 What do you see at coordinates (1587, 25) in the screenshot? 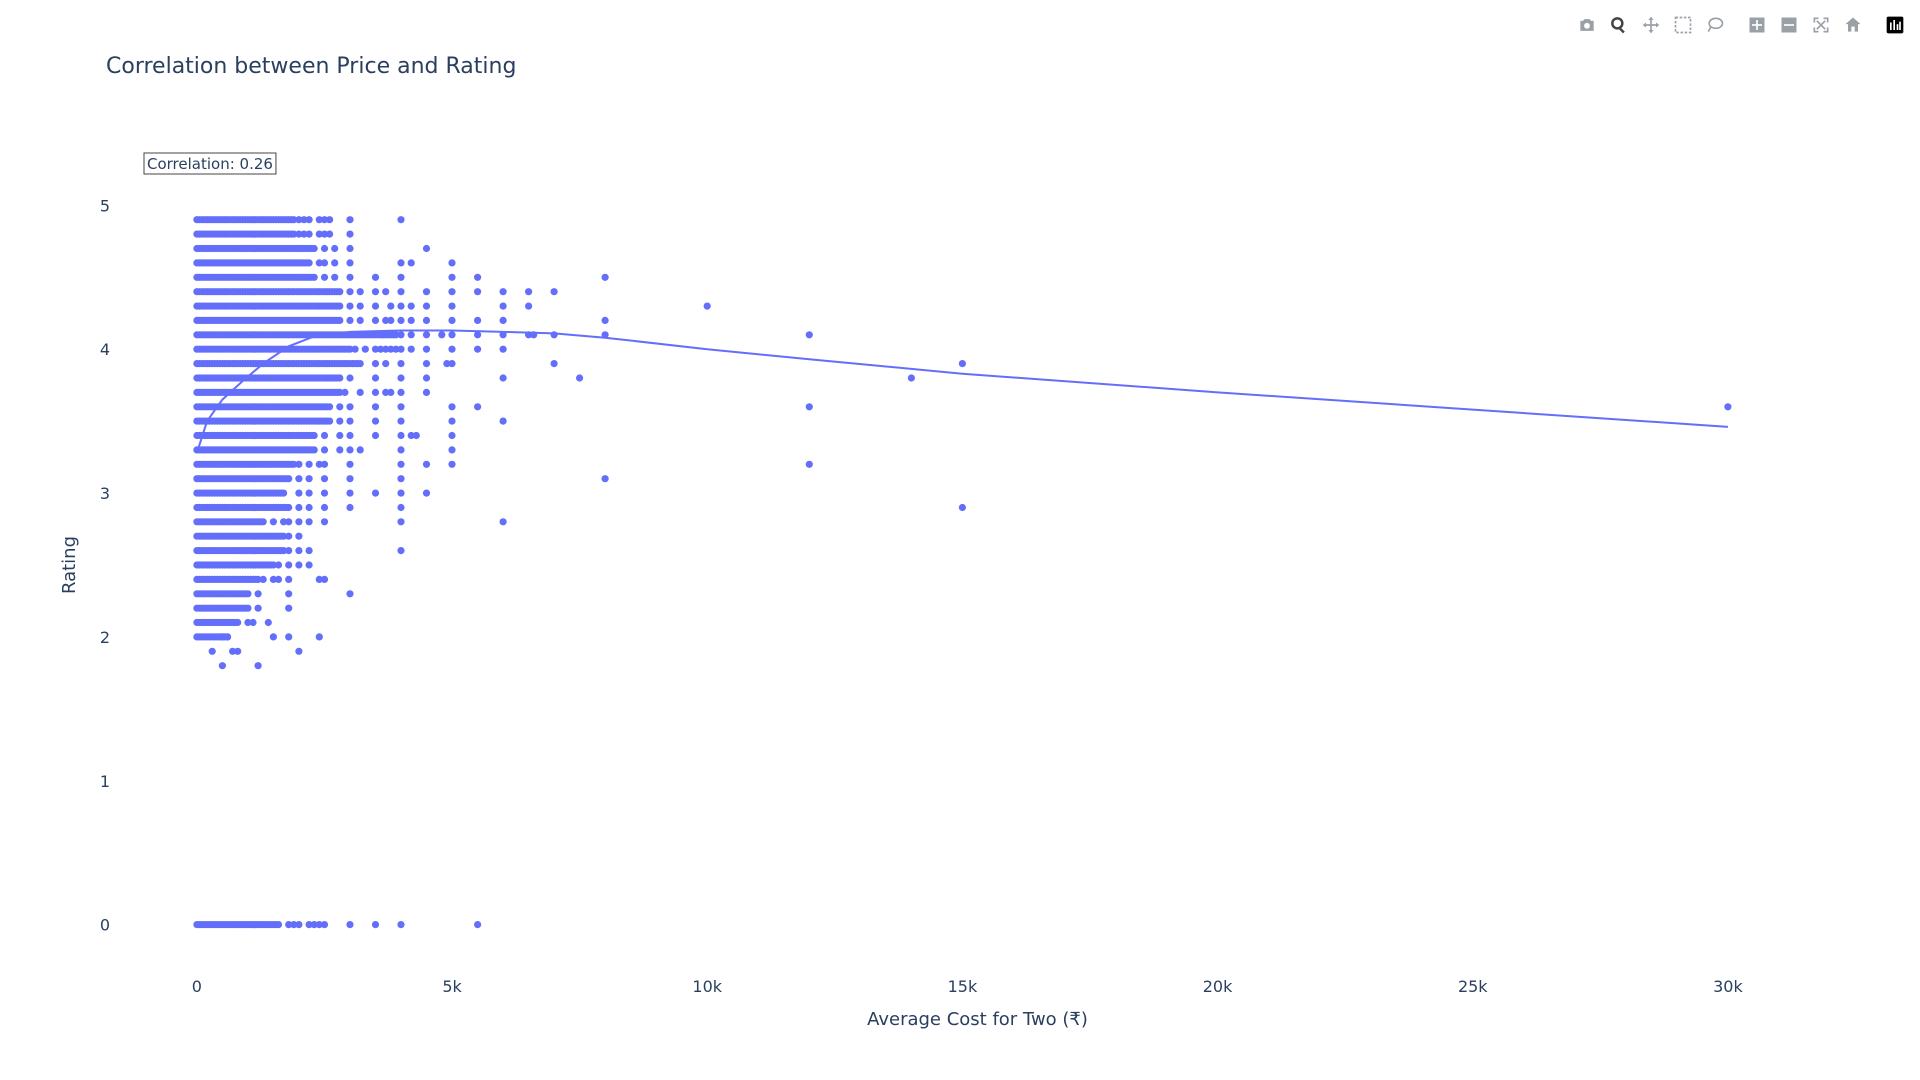
I see `camera-icon` at bounding box center [1587, 25].